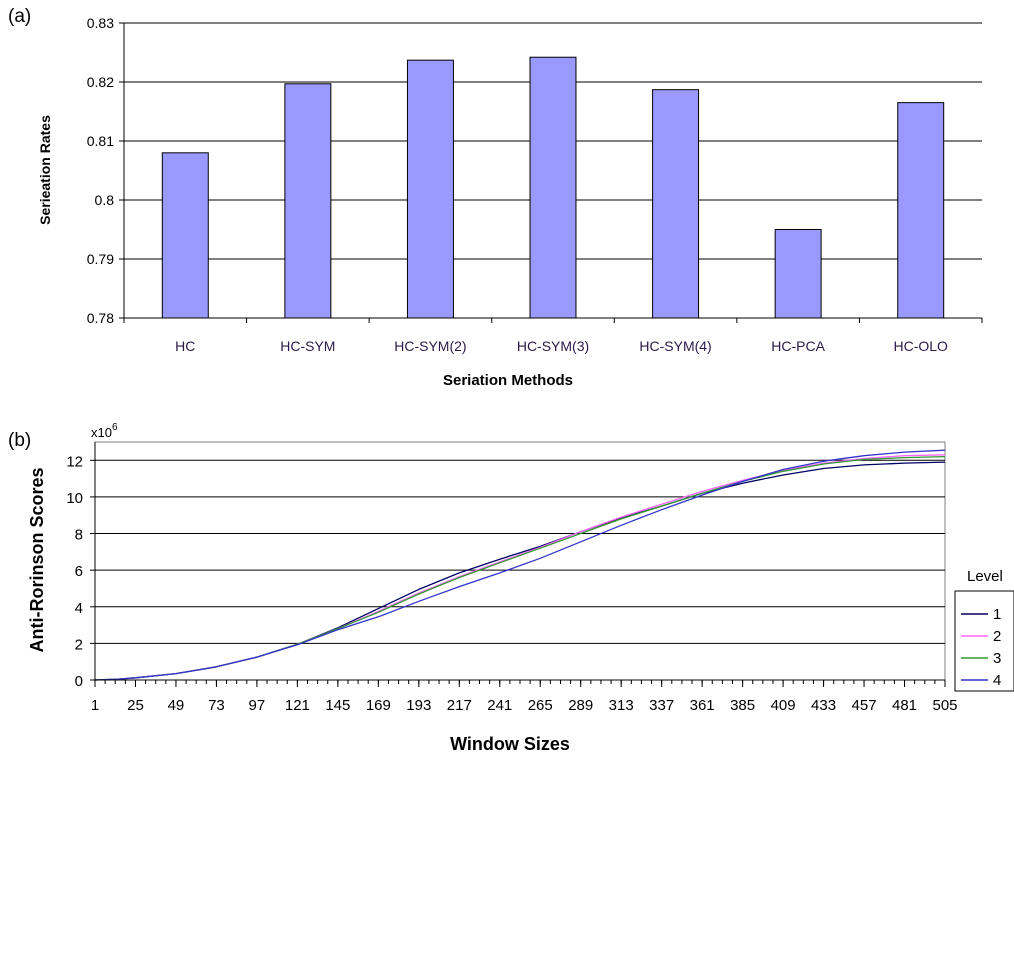  What do you see at coordinates (100, 23) in the screenshot?
I see `bar-y-tick-label: 0.83` at bounding box center [100, 23].